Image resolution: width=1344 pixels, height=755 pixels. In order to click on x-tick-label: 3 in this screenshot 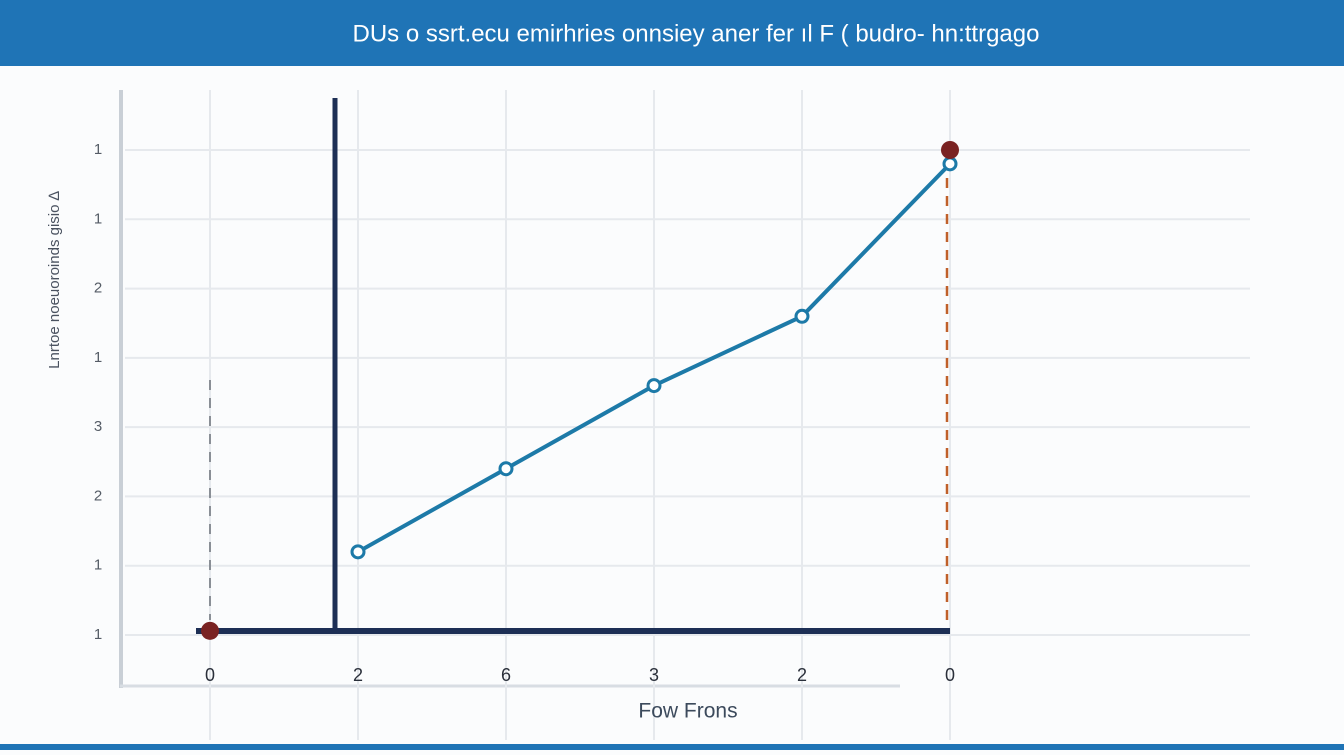, I will do `click(654, 675)`.